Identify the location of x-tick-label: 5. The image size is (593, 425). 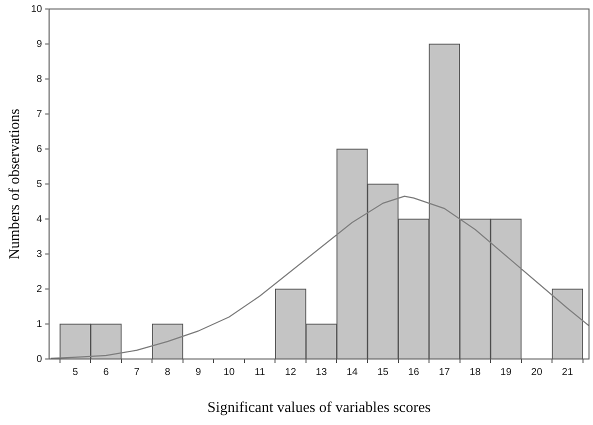
(75, 372).